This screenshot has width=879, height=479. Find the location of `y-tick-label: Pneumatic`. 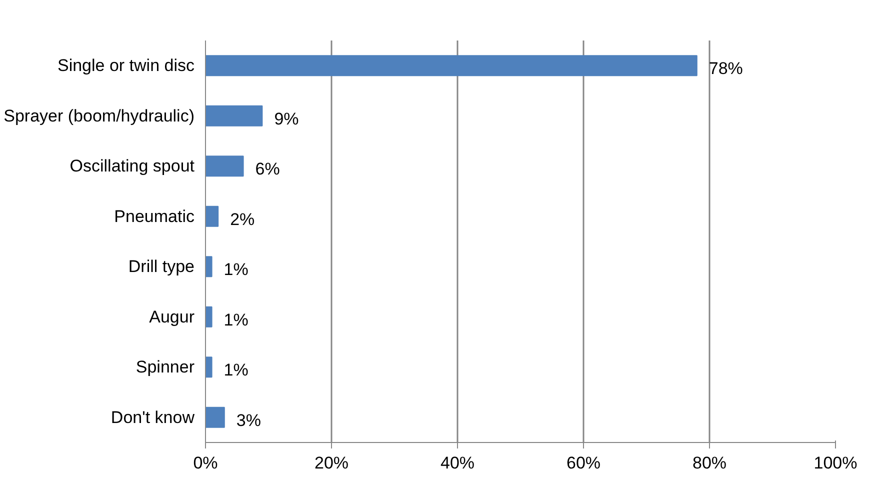

y-tick-label: Pneumatic is located at coordinates (154, 216).